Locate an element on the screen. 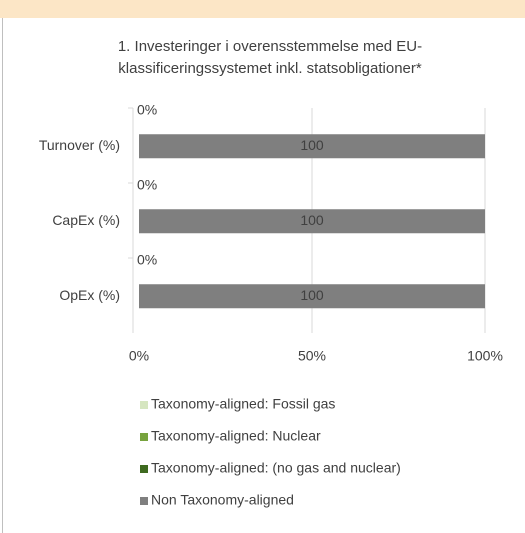  y-tick-label: CapEx (%) is located at coordinates (86, 220).